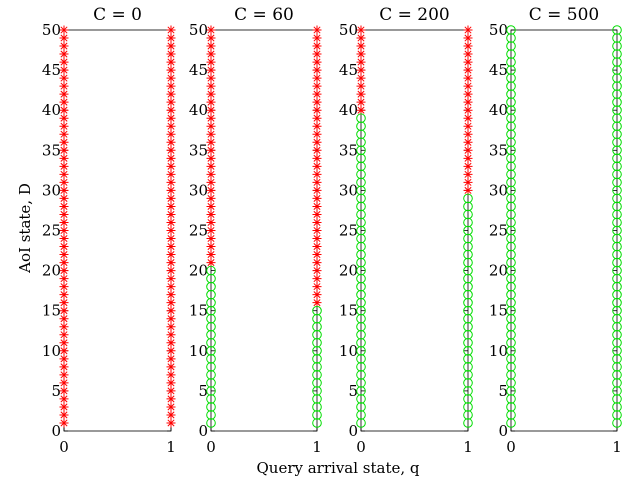  What do you see at coordinates (51, 271) in the screenshot?
I see `y-tick-label: 20` at bounding box center [51, 271].